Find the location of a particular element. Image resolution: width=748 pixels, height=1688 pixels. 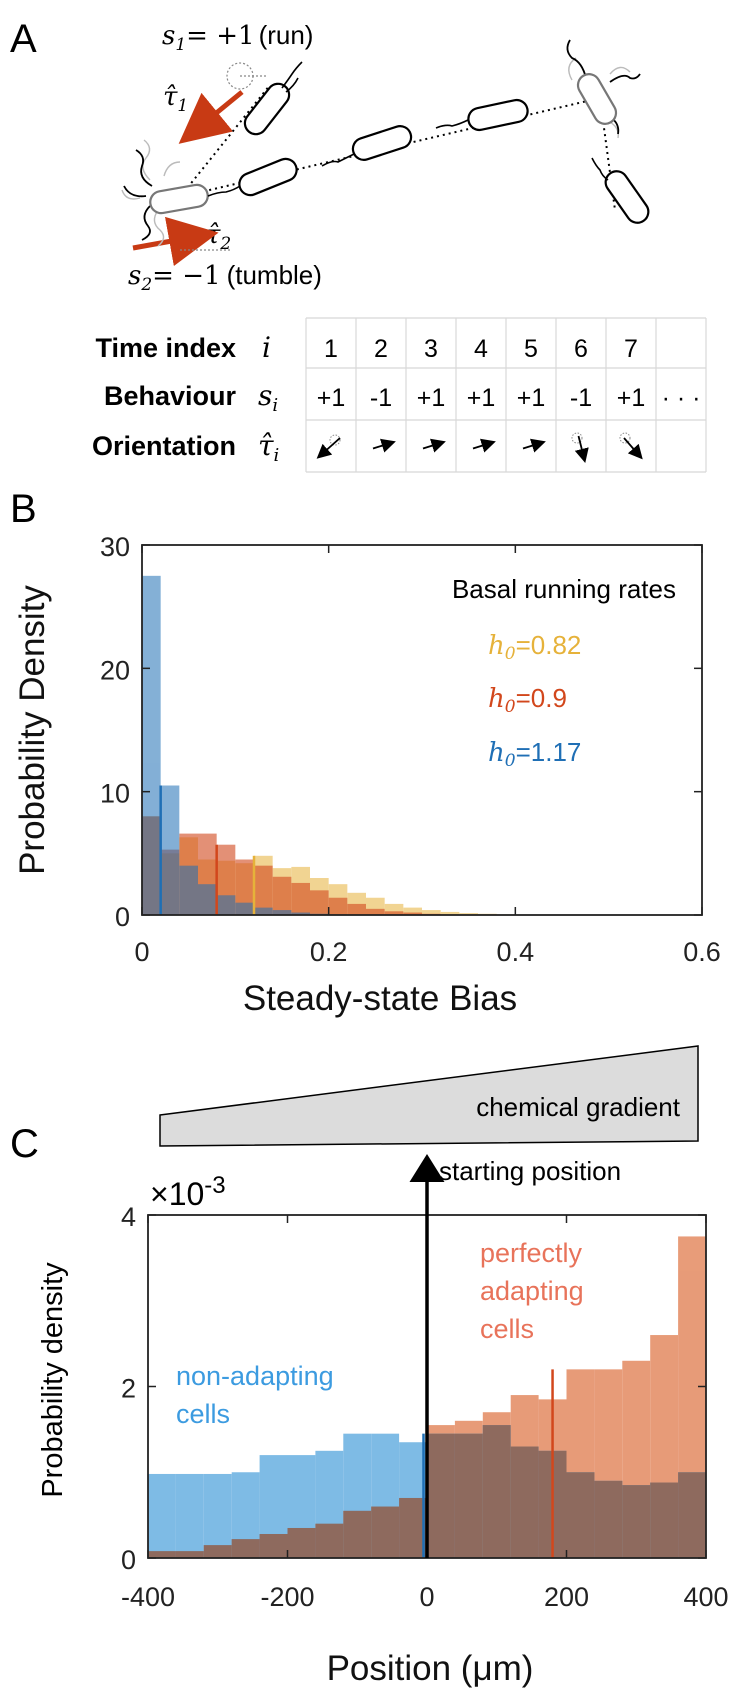

y-tick-label: 2 is located at coordinates (128, 1389).